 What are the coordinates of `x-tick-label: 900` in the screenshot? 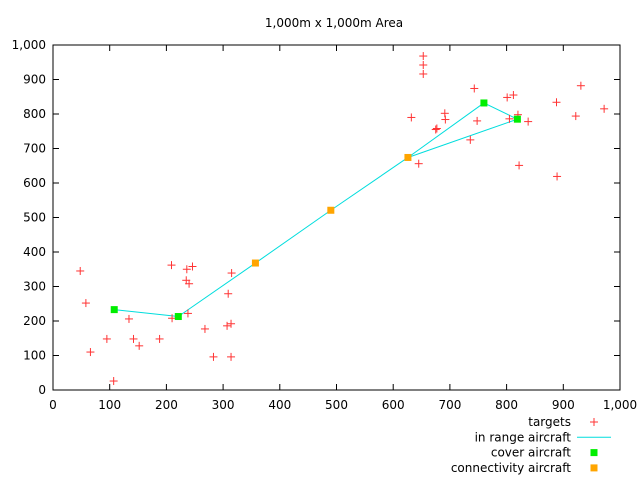 It's located at (563, 405).